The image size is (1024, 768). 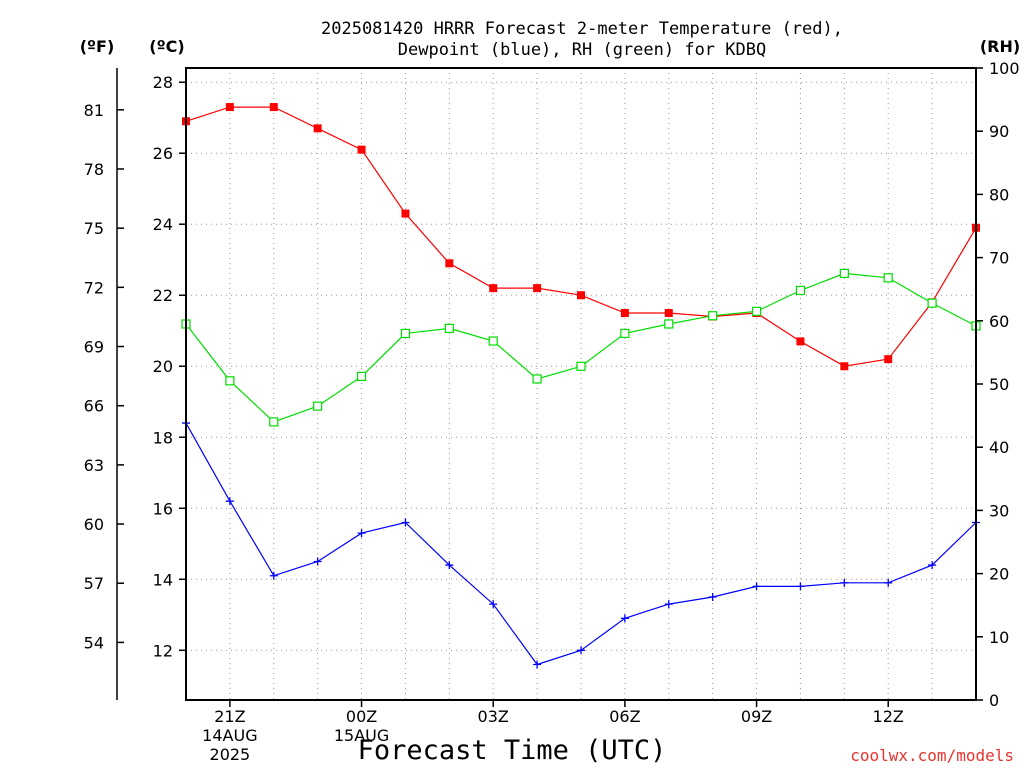 I want to click on x-tick-date-label: 15AUG, so click(x=361, y=735).